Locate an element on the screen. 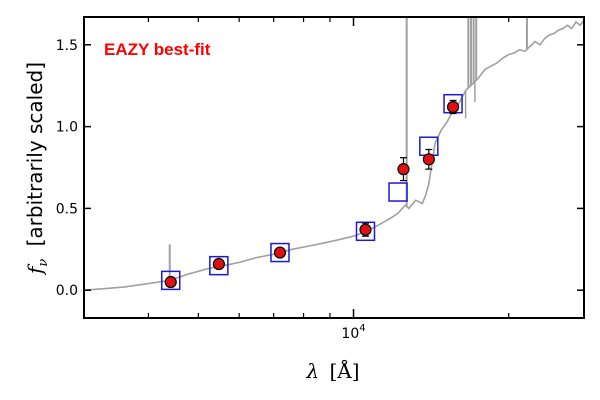 The image size is (600, 400). x-tick-label: 104 is located at coordinates (353, 332).